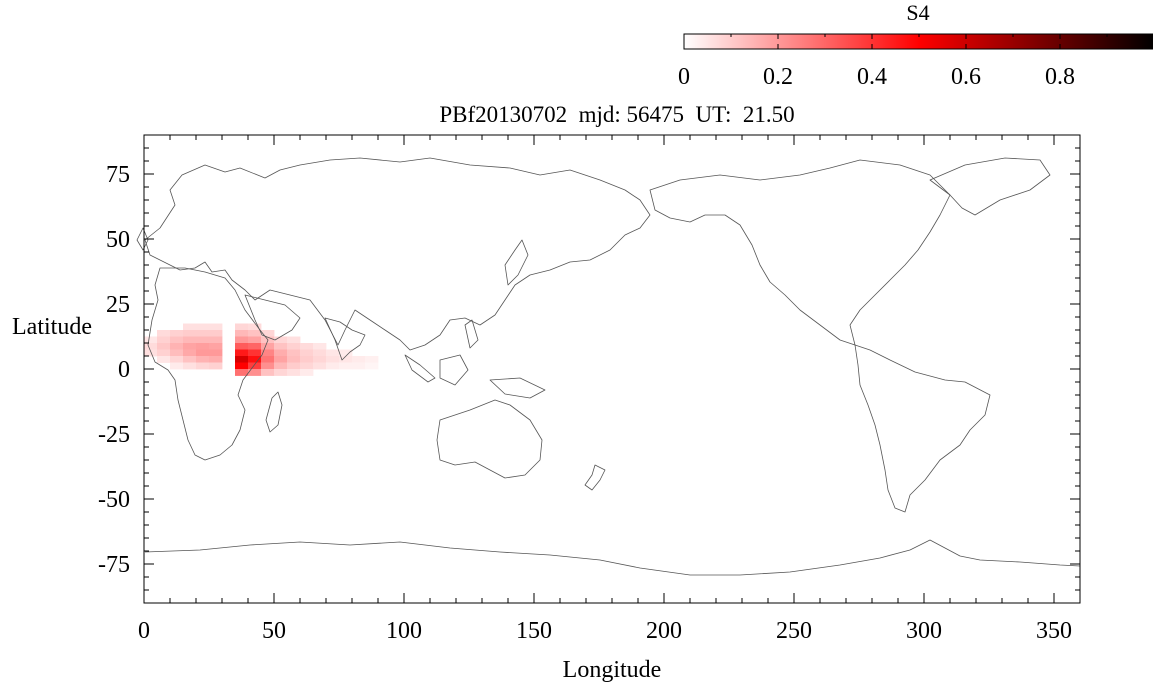  Describe the element at coordinates (118, 305) in the screenshot. I see `y-tick-label: 25` at that location.